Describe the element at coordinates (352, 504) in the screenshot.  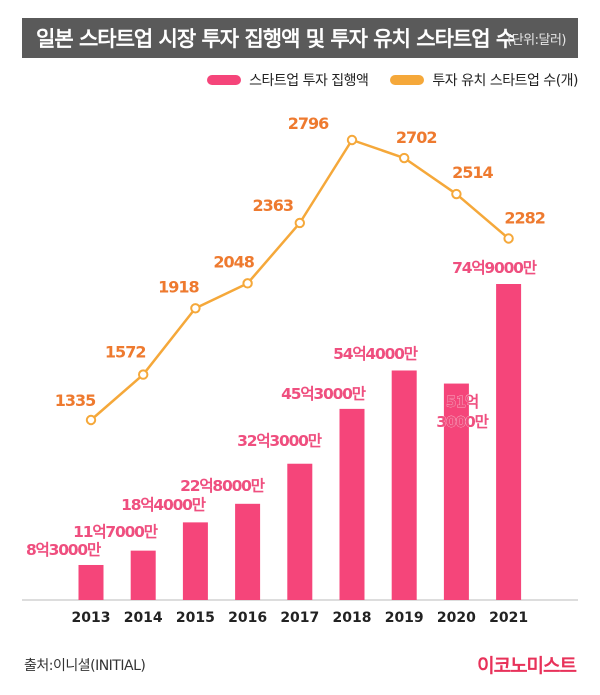
I see `bar-2018` at that location.